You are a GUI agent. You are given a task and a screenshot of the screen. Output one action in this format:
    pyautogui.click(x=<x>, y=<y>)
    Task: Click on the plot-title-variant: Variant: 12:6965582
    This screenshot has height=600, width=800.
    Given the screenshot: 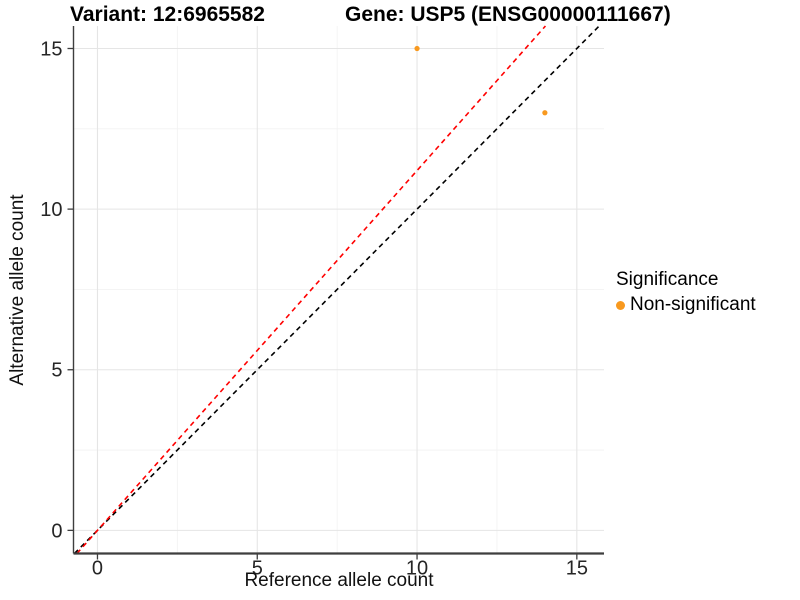 What is the action you would take?
    pyautogui.click(x=167, y=14)
    